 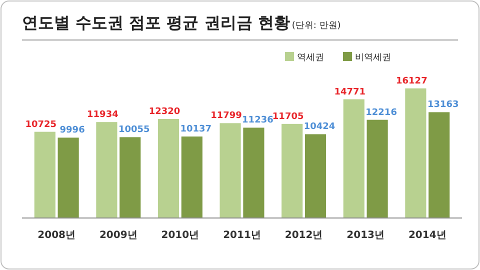 What do you see at coordinates (288, 117) in the screenshot?
I see `data-label: 11705` at bounding box center [288, 117].